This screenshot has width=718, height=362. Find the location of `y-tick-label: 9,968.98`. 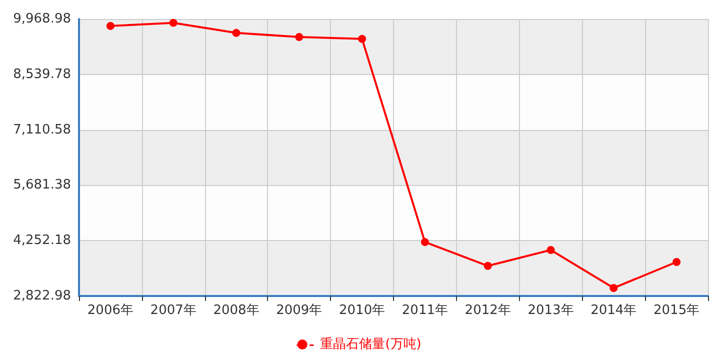

y-tick-label: 9,968.98 is located at coordinates (42, 19).